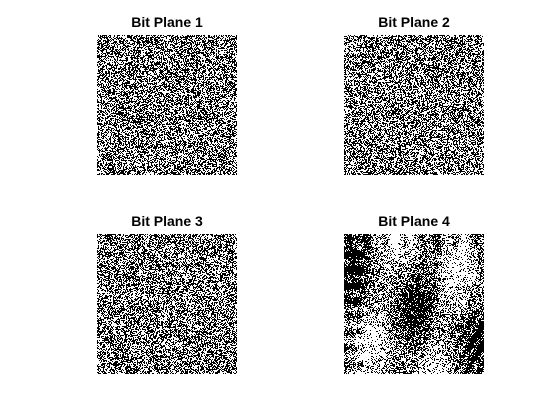  I want to click on subplot-bit-plane-2: Bit Plane 2, so click(414, 94).